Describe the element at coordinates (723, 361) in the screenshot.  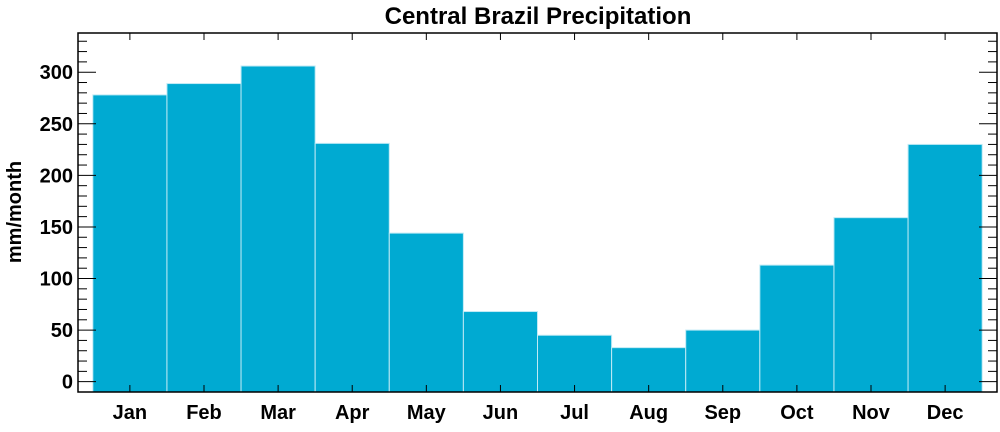
I see `bar-sep` at that location.